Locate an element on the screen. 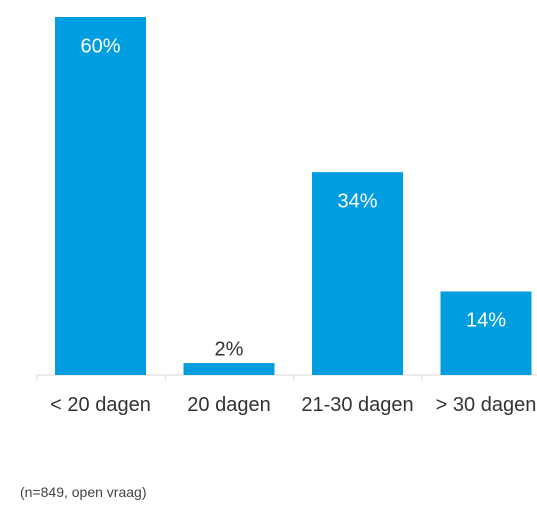  x-tick-label: < 20 dagen is located at coordinates (100, 405).